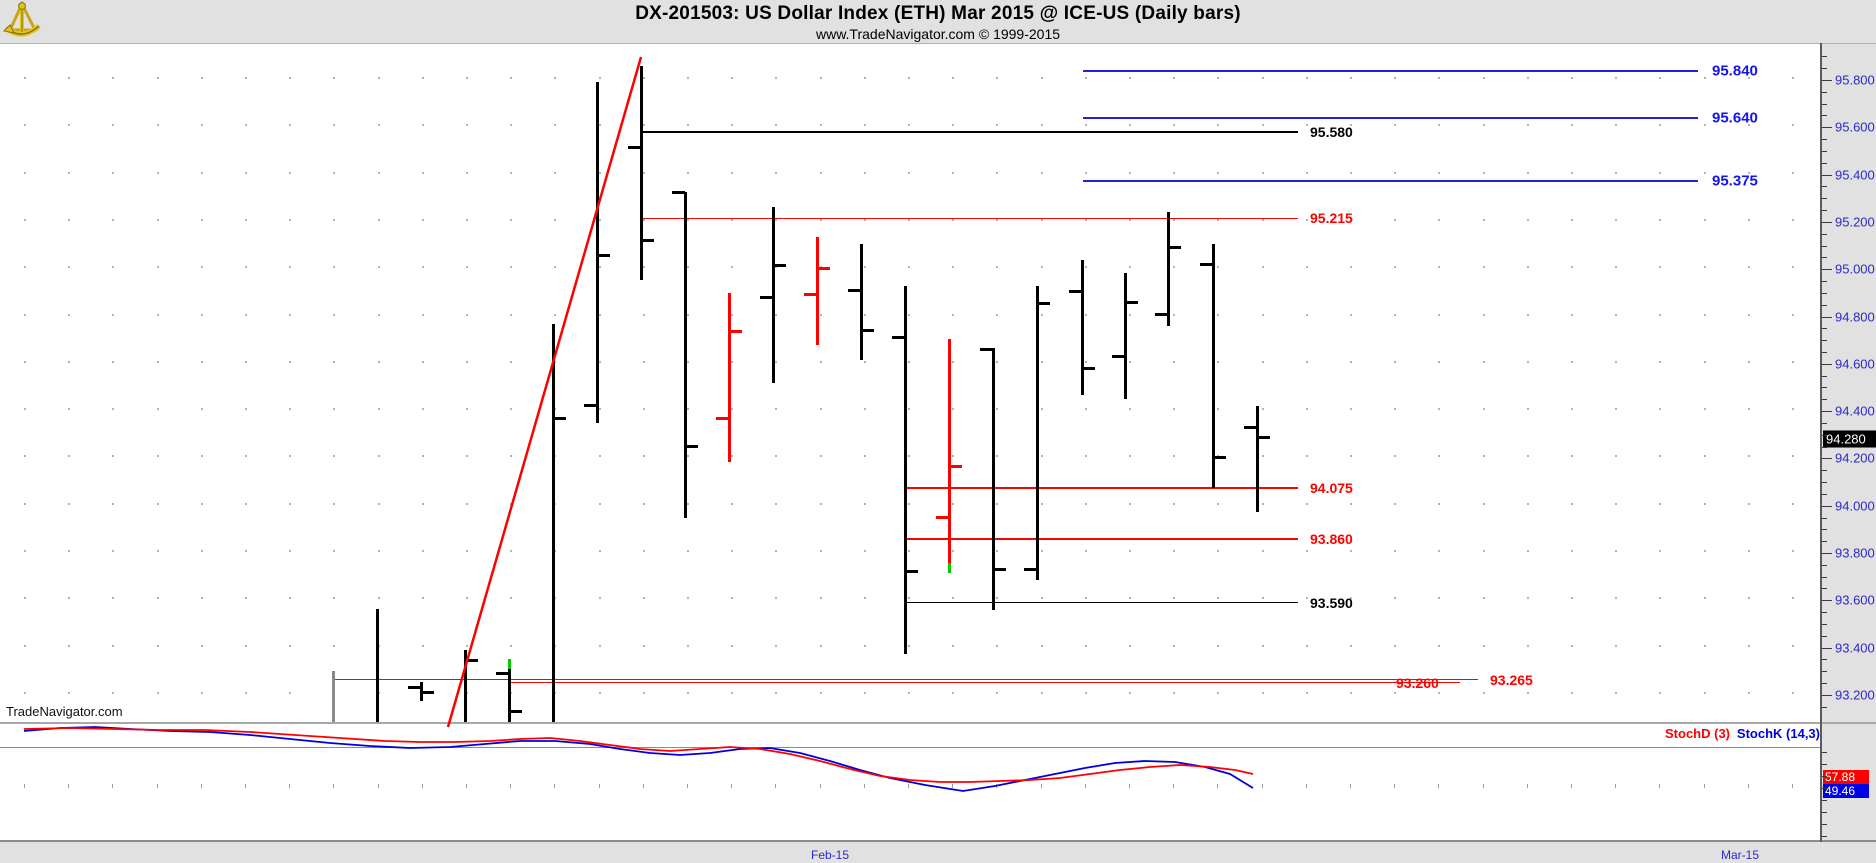  I want to click on level-line-95.840, so click(1390, 70).